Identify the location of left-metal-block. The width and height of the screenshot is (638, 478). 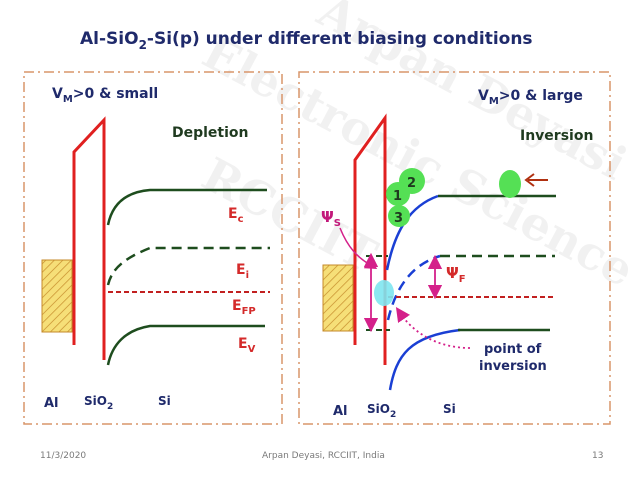
(57, 296).